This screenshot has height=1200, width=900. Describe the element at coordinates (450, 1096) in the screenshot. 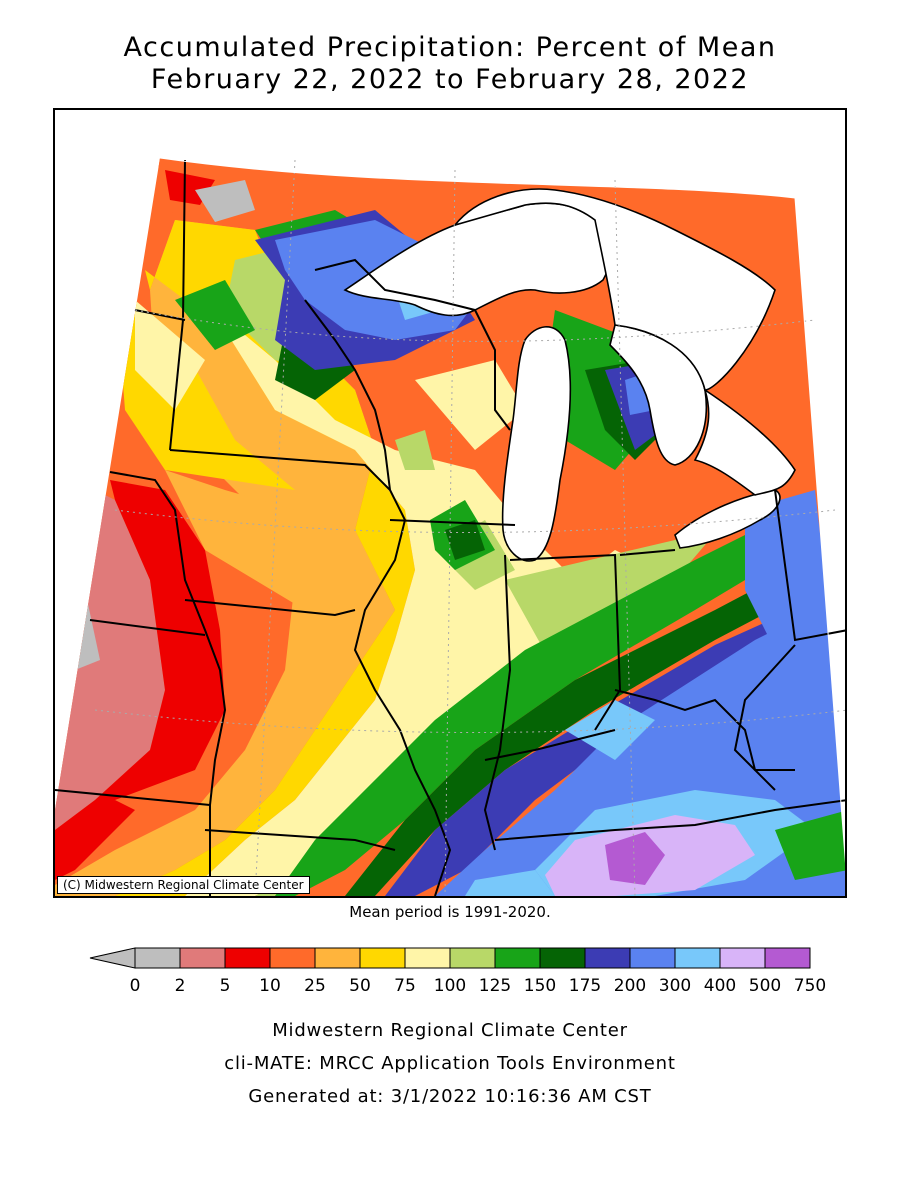

I see `footer-generated: Generated at: 3/1/2022 10:16:36 AM CST` at that location.